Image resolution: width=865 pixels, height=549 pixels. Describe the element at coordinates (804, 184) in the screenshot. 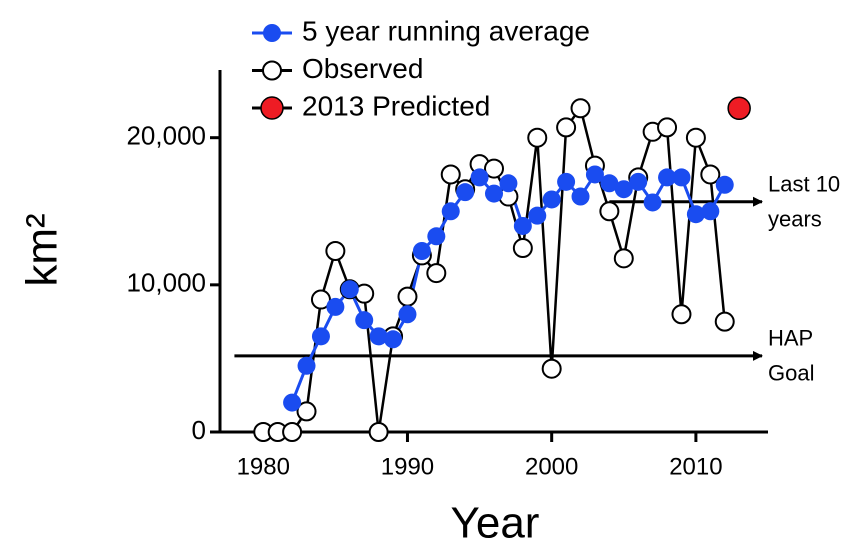

I see `reference-label: Last 10` at that location.